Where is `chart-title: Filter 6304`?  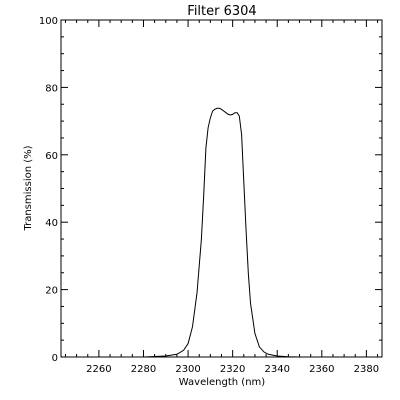 chart-title: Filter 6304 is located at coordinates (221, 11).